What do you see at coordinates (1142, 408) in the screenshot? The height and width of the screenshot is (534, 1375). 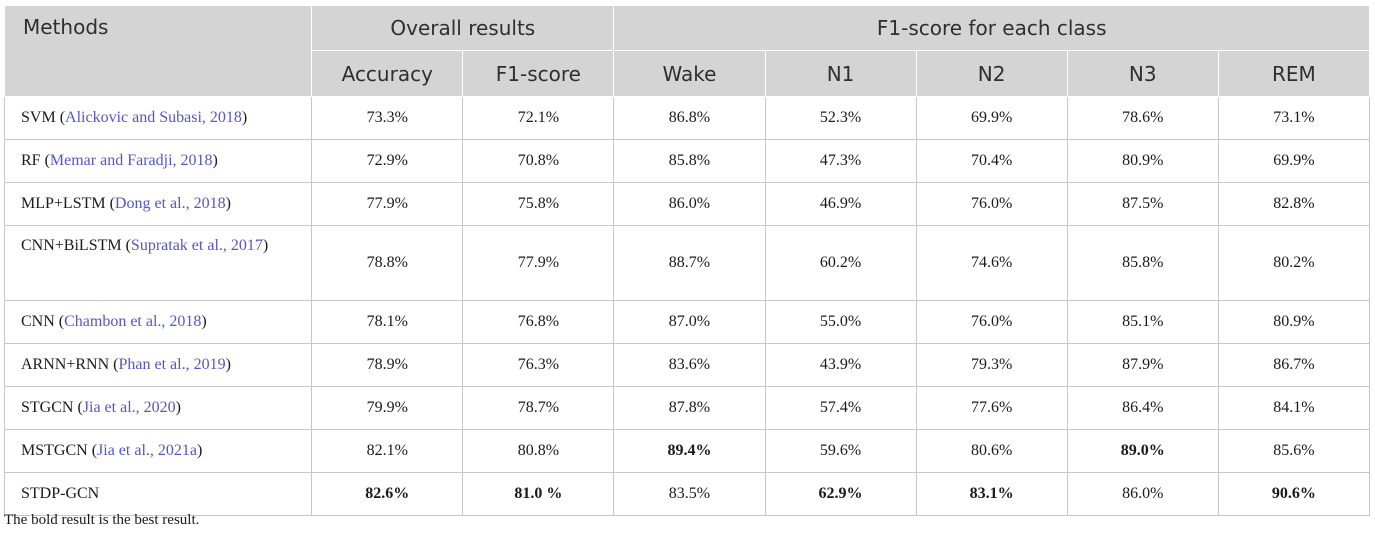 I see `n3-cell: 86.4%` at bounding box center [1142, 408].